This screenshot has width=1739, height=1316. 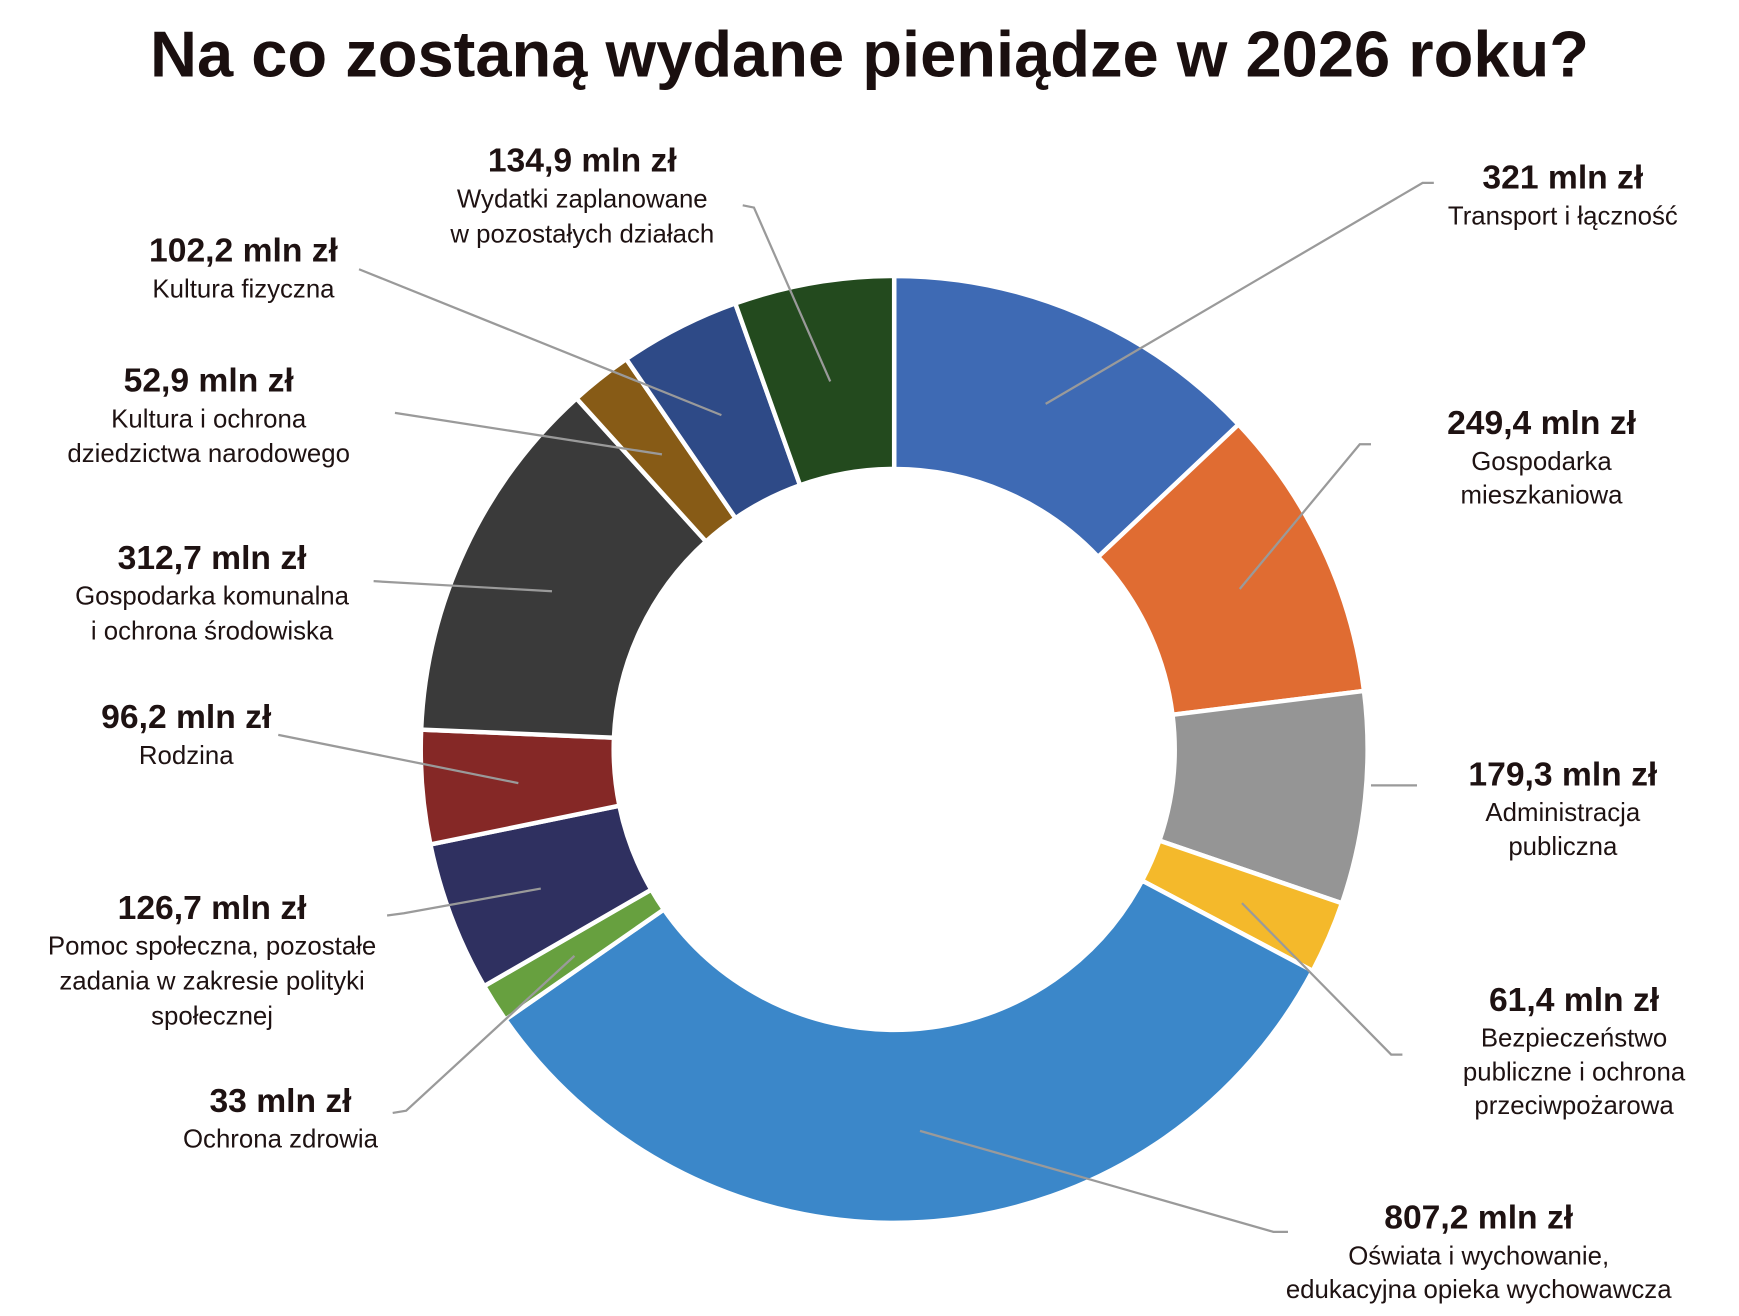 What do you see at coordinates (213, 908) in the screenshot?
I see `data-label-value: 126,7 mln zł` at bounding box center [213, 908].